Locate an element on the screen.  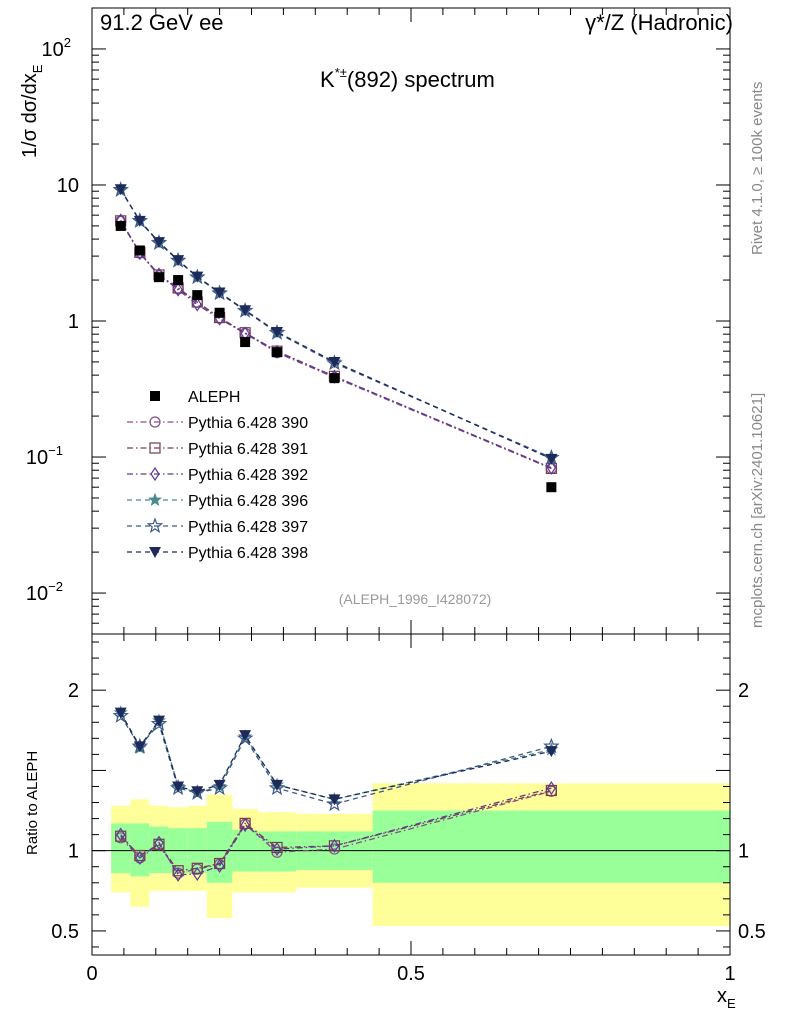
legend-label: Pythia 6.428 398 is located at coordinates (248, 553).